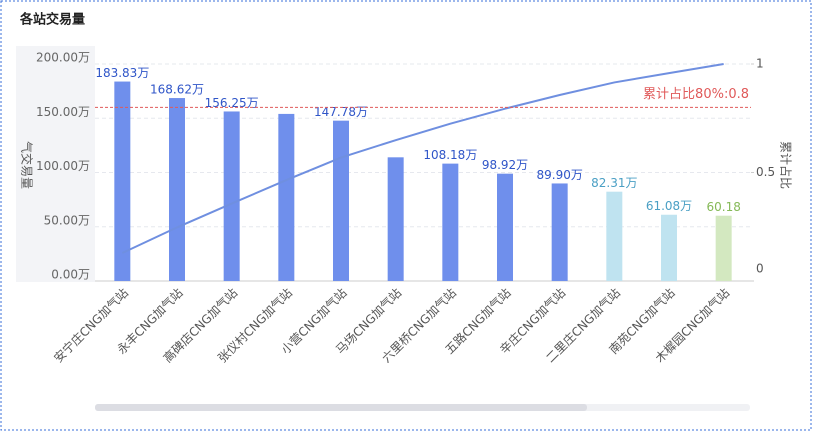 This screenshot has height=436, width=813. Describe the element at coordinates (559, 175) in the screenshot. I see `data-label: 89.90万` at that location.